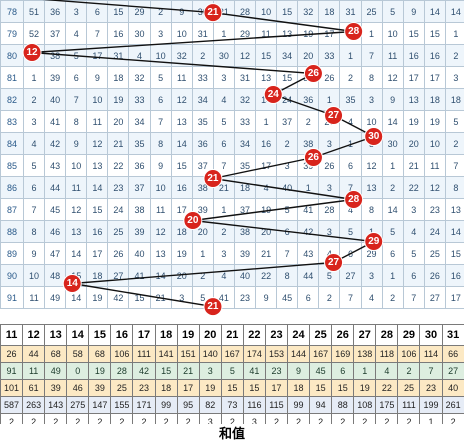  I want to click on stats-cell: 45, so click(321, 371).